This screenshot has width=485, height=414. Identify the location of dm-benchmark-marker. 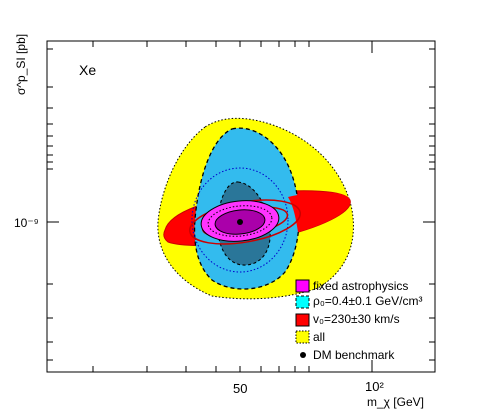
(240, 222).